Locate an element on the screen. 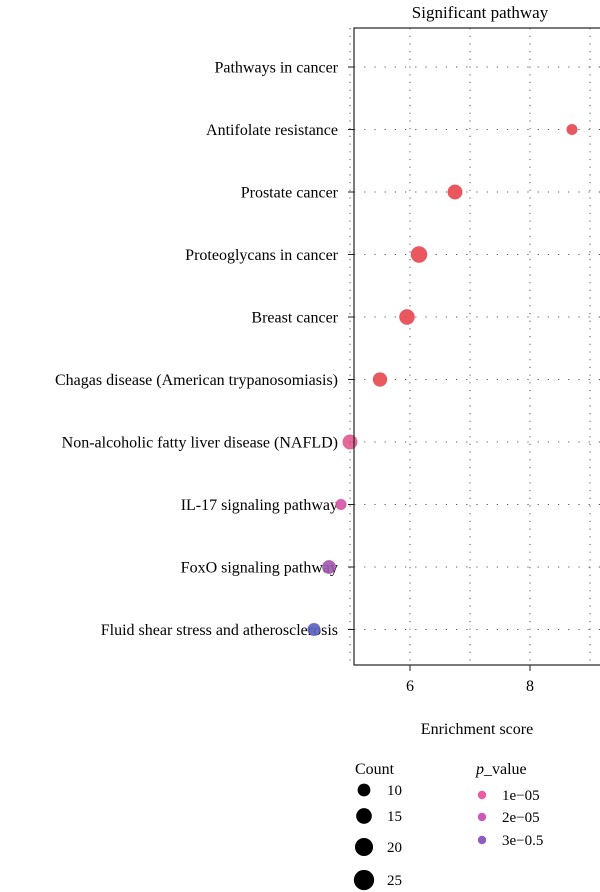 This screenshot has height=892, width=600. y-tick-label: Prostate cancer is located at coordinates (290, 193).